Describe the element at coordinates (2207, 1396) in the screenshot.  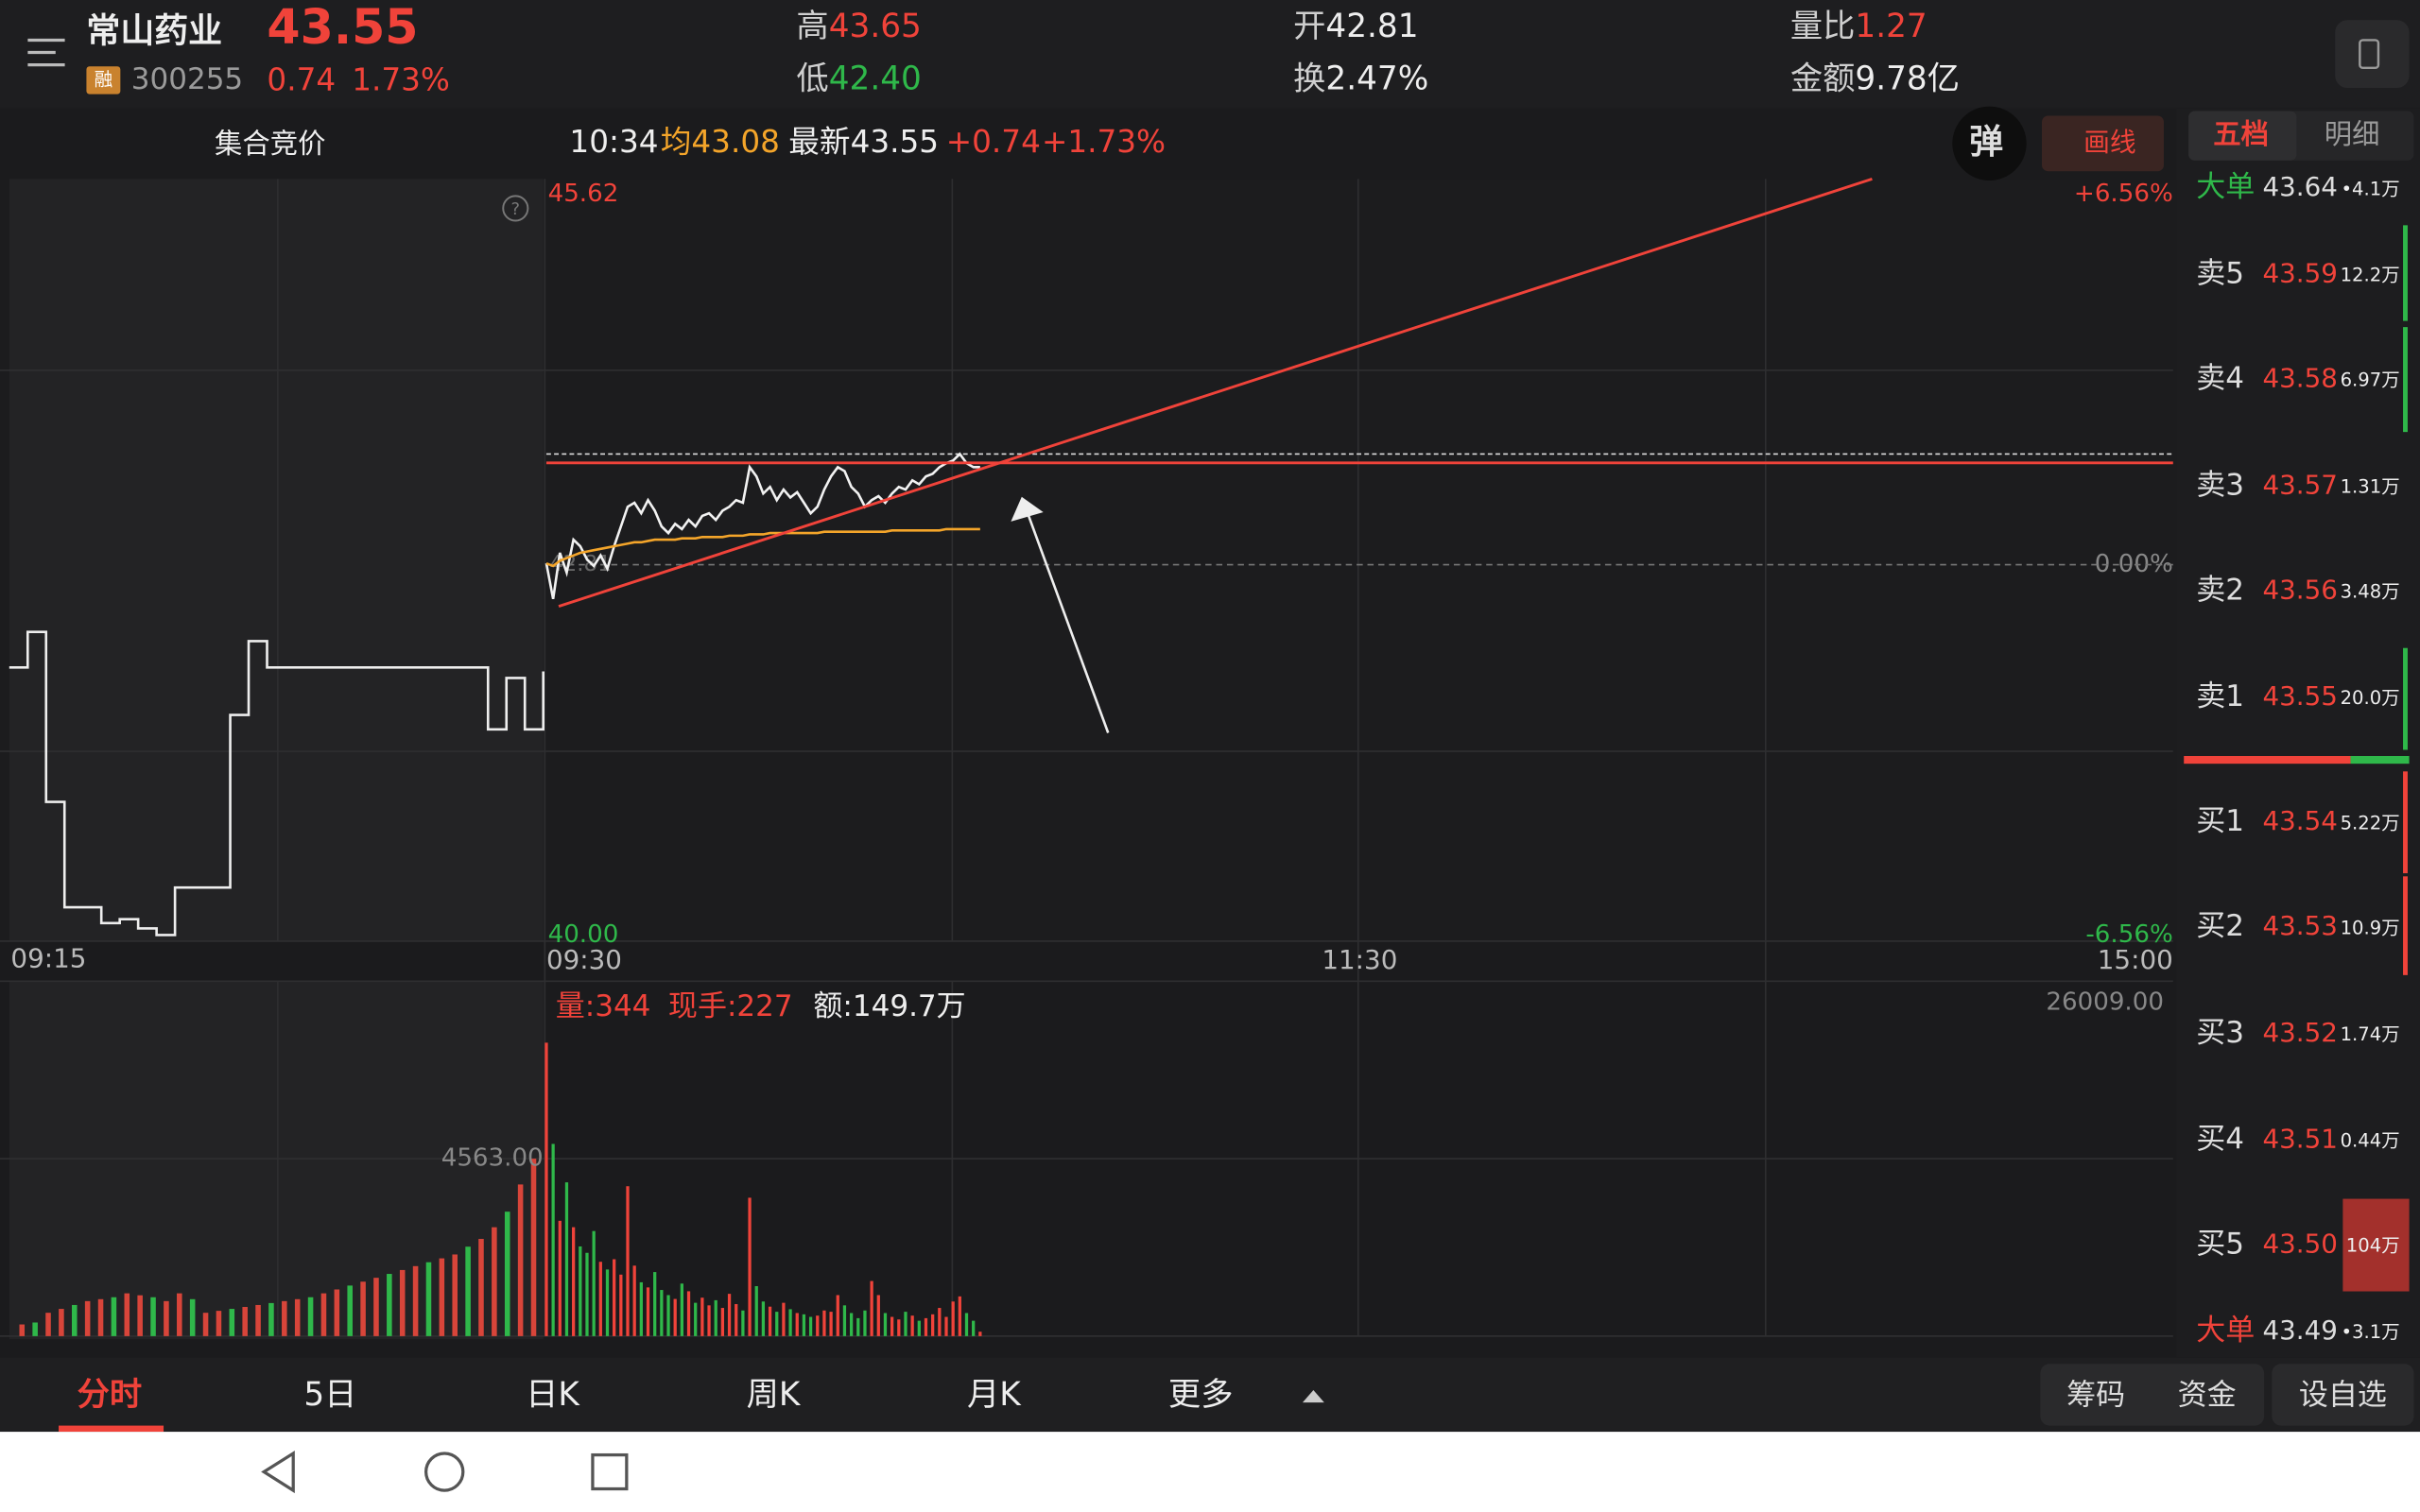
I see `side-tab: 资金` at that location.